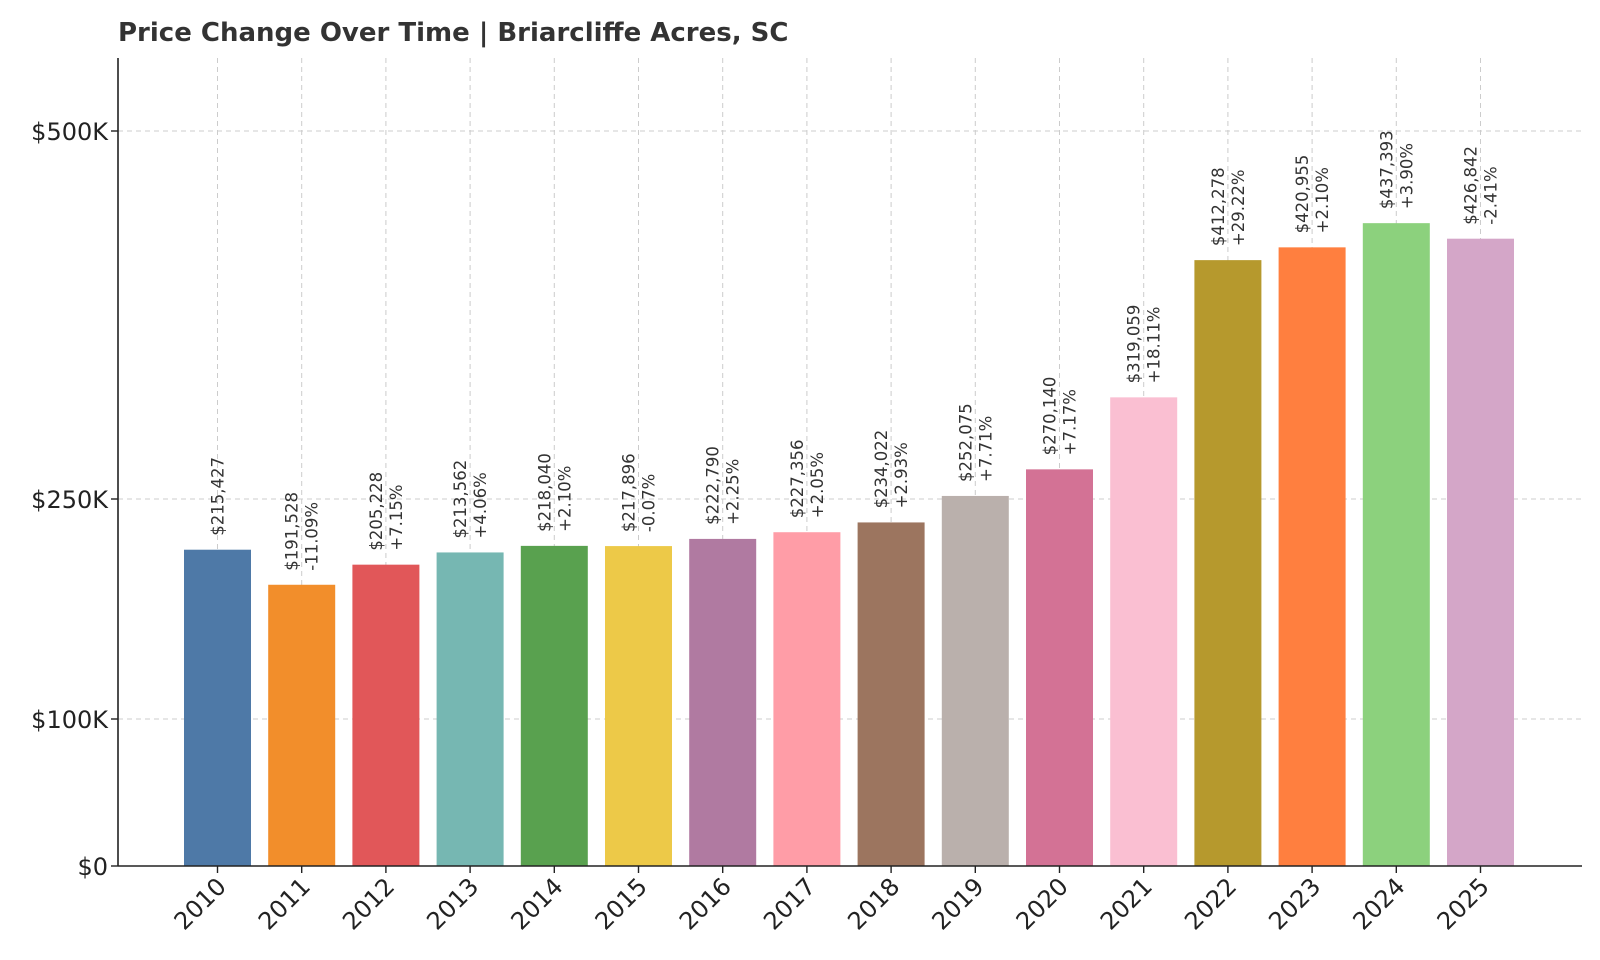 The width and height of the screenshot is (1600, 960). I want to click on change-label: +4.06%, so click(480, 505).